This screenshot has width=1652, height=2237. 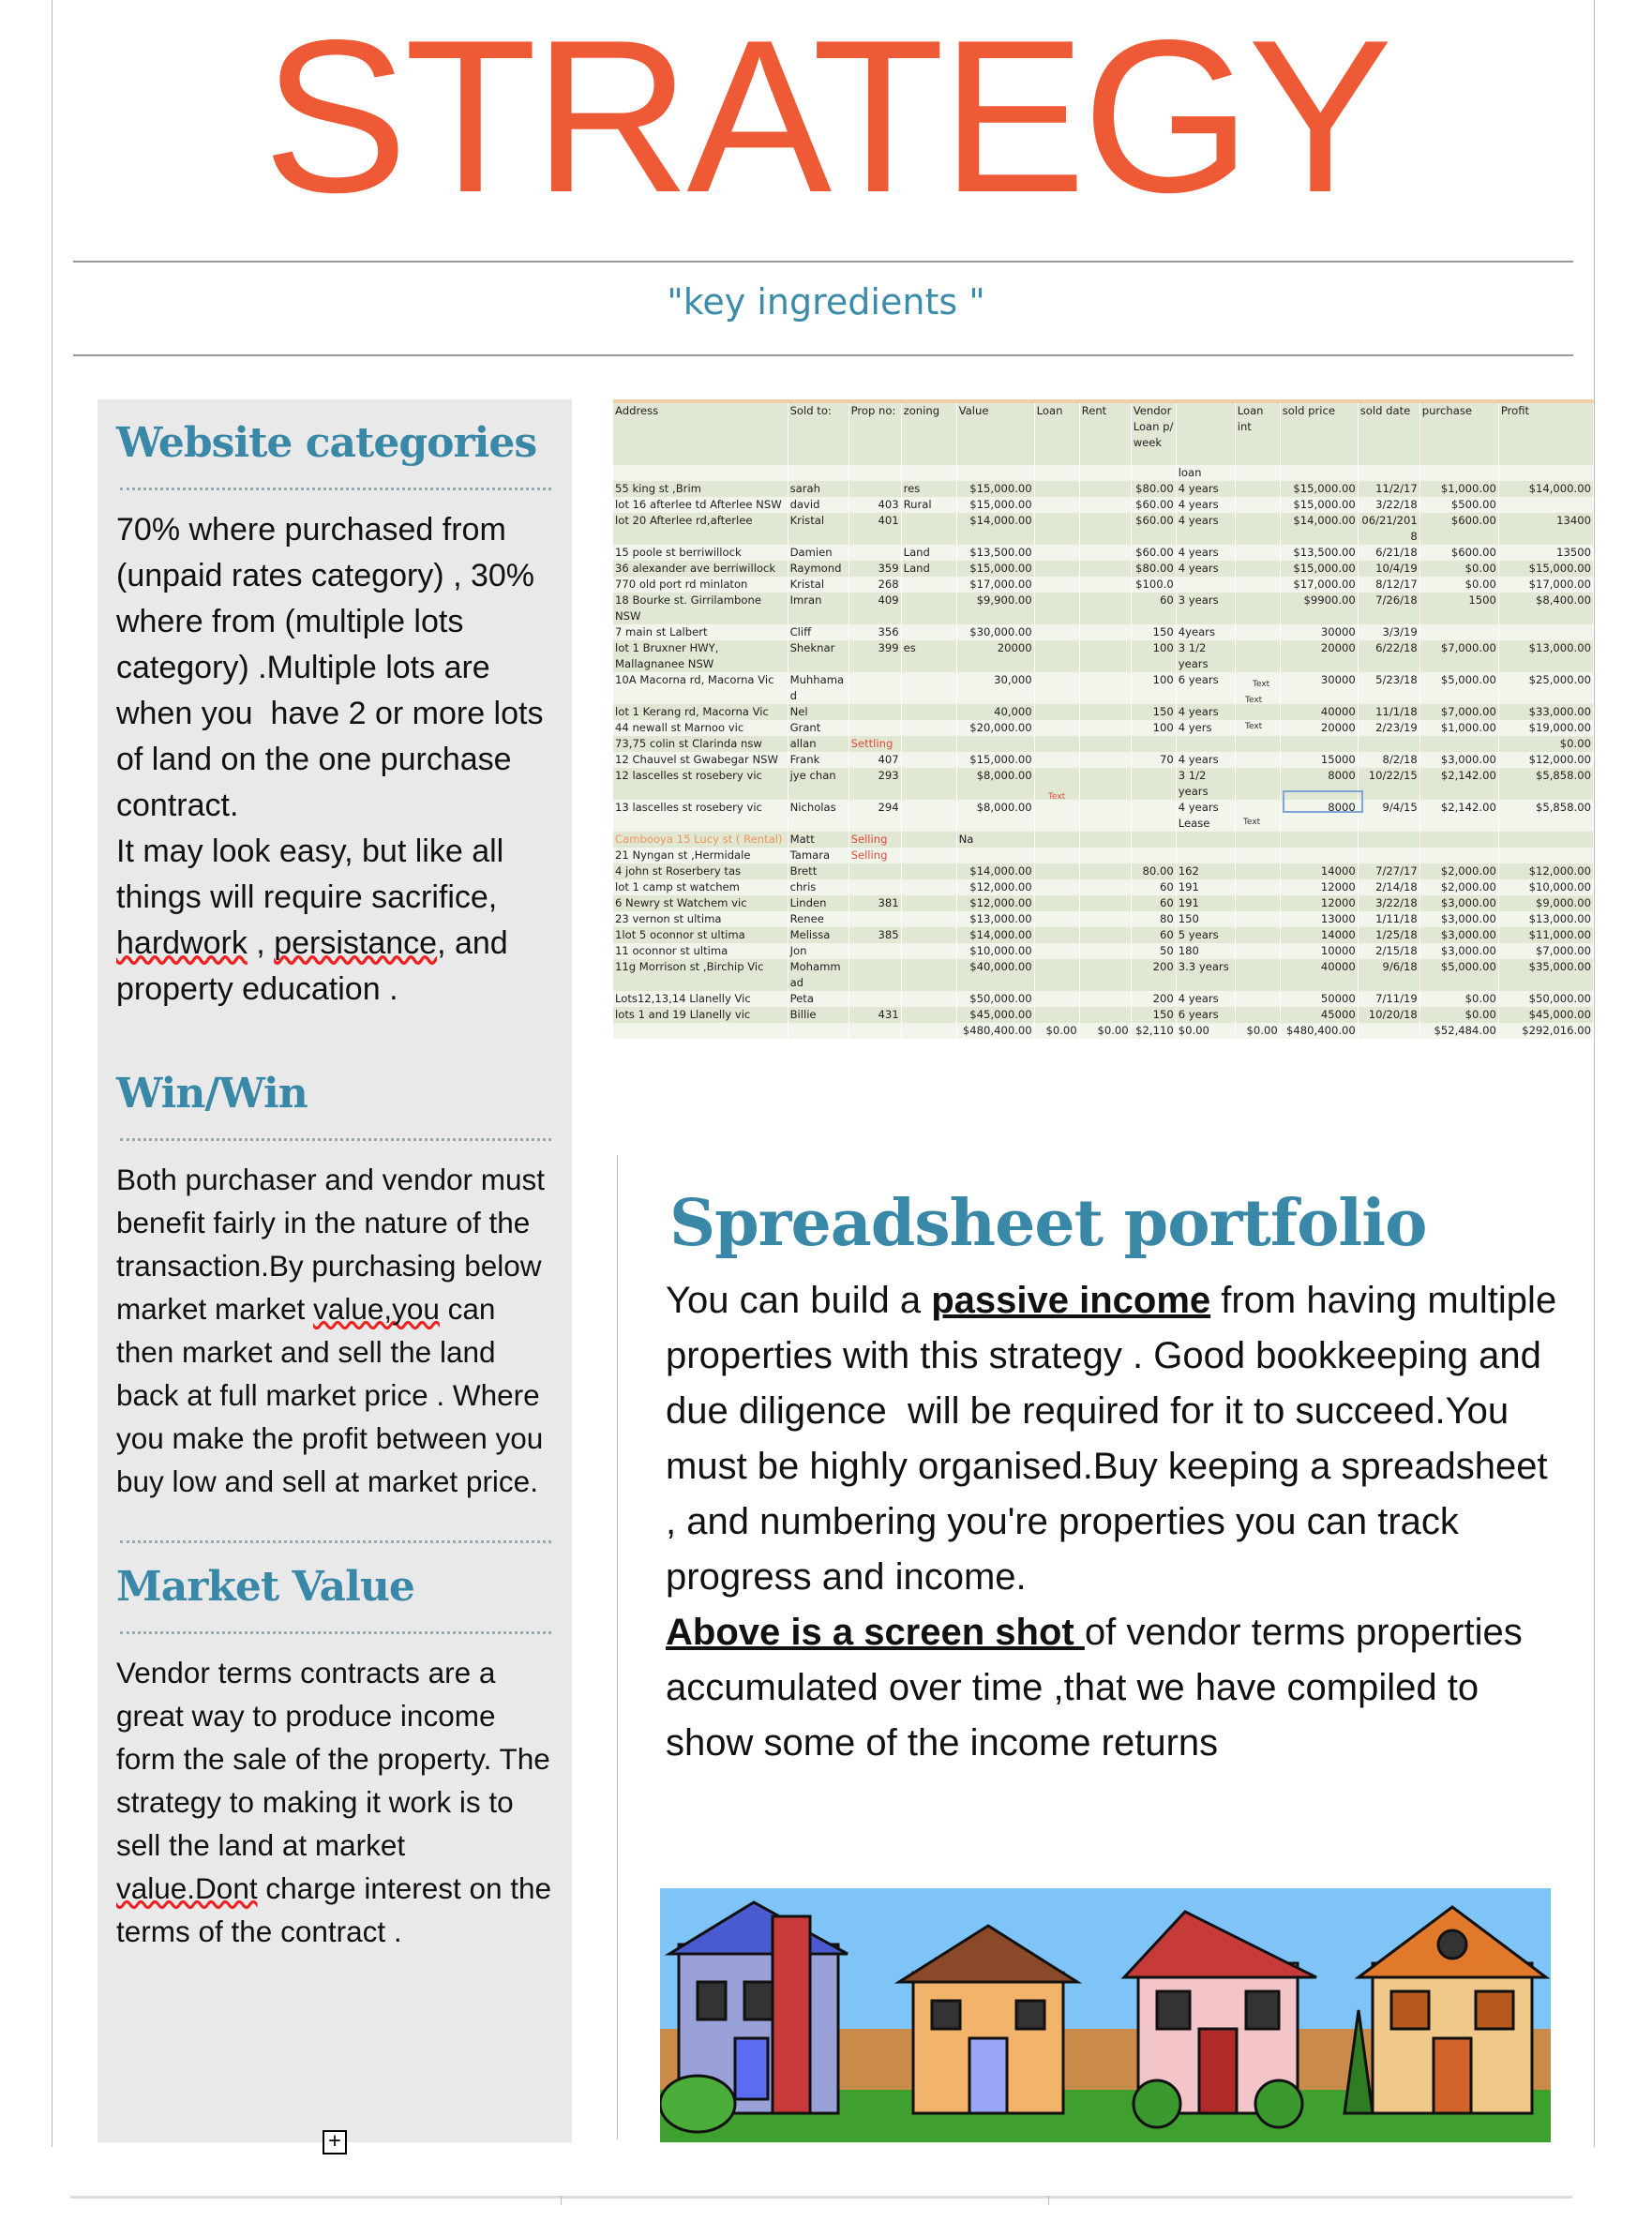 I want to click on table-cell: 15000, so click(x=1319, y=760).